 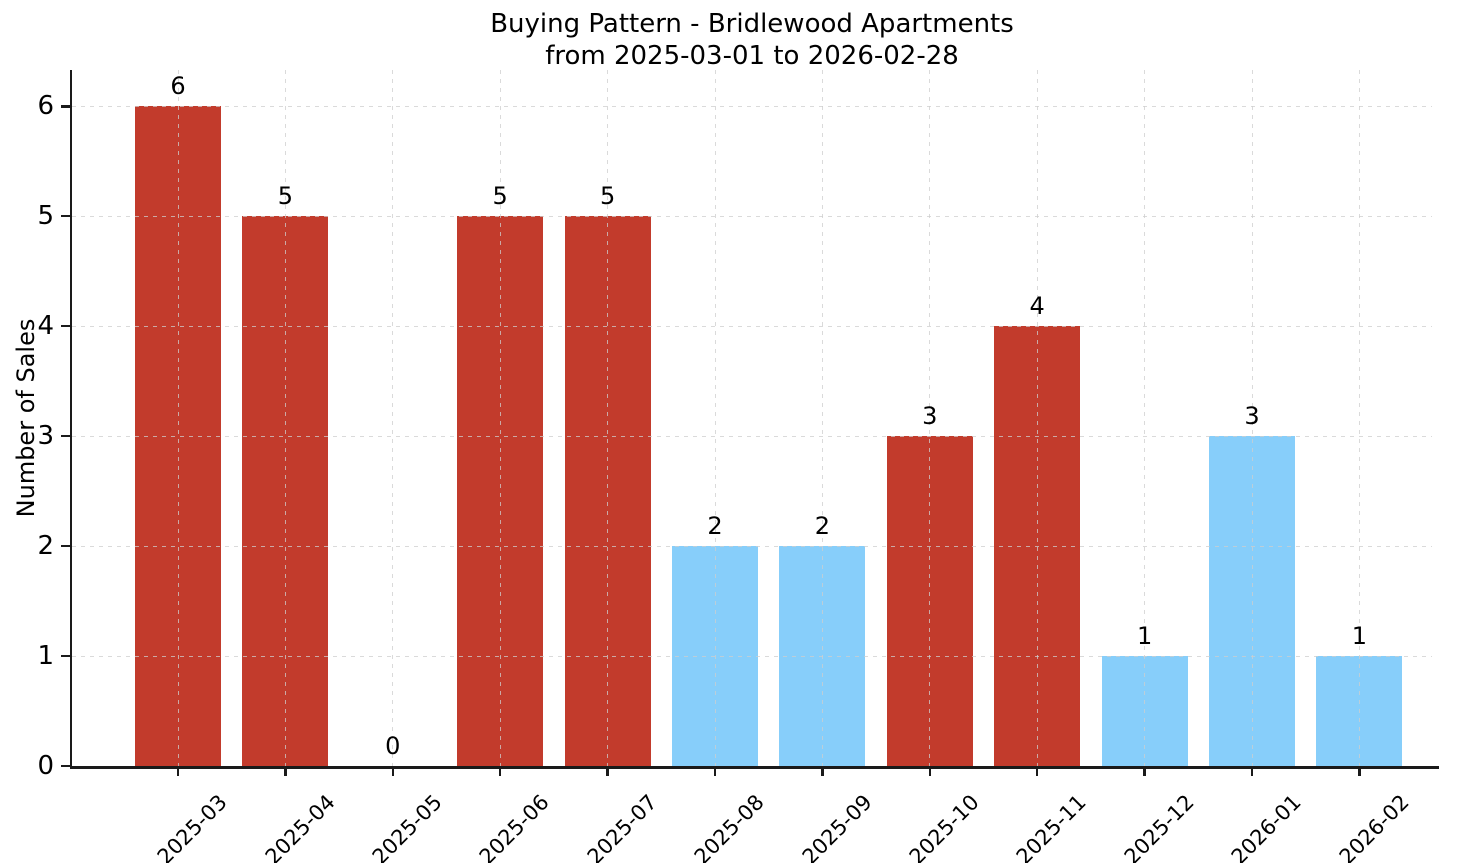 I want to click on y-axis-line, so click(x=70, y=419).